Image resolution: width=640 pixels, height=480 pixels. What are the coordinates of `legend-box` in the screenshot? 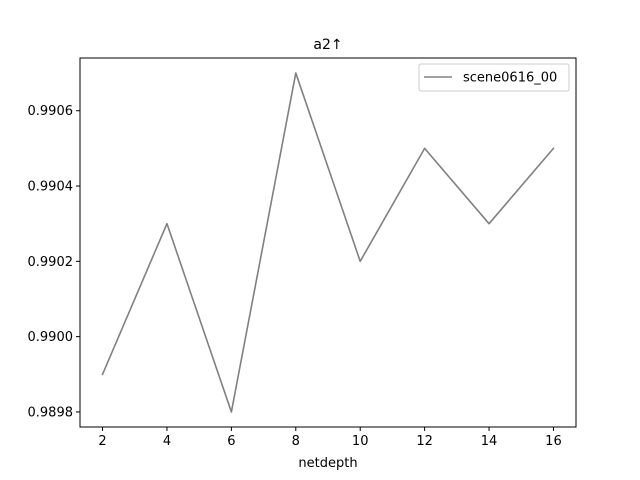 It's located at (494, 77).